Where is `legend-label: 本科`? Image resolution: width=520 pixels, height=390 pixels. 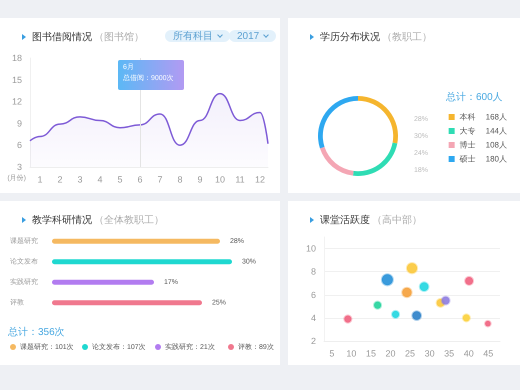
legend-label: 本科 is located at coordinates (468, 117).